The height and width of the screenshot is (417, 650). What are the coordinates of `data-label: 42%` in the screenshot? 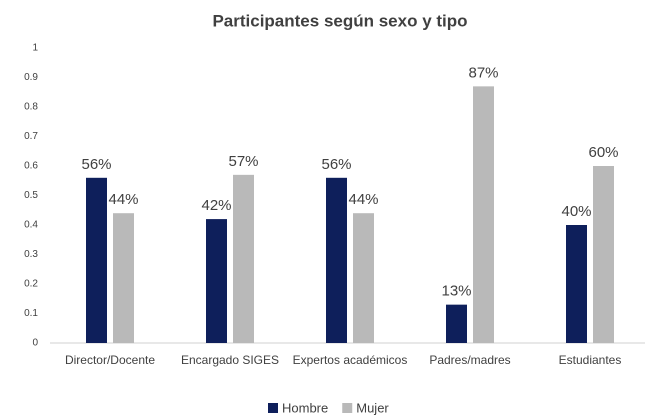 It's located at (216, 205).